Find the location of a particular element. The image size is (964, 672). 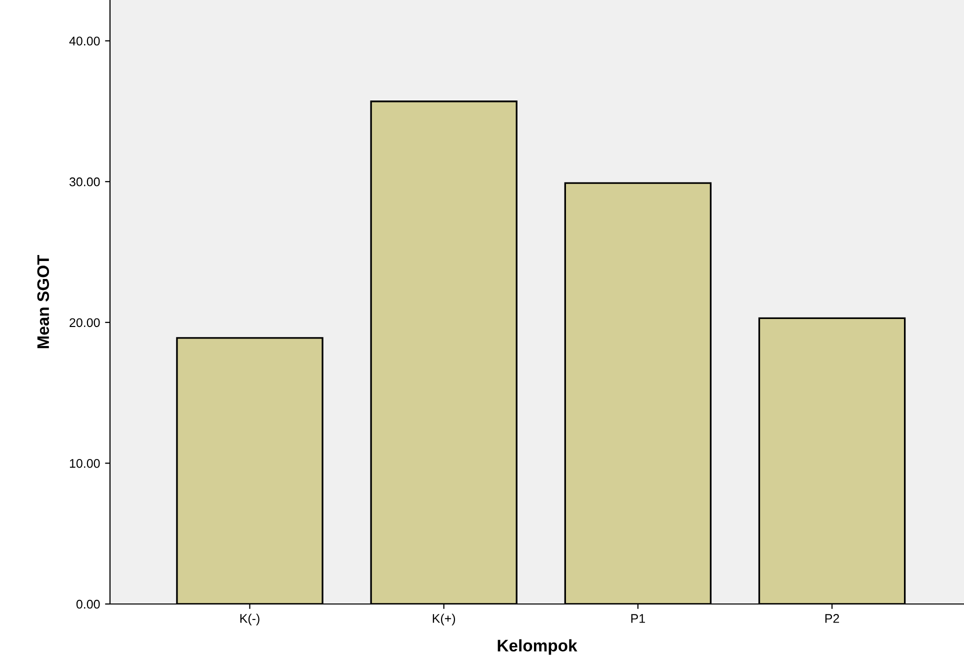

y-tick-label: 0.00 is located at coordinates (88, 604).